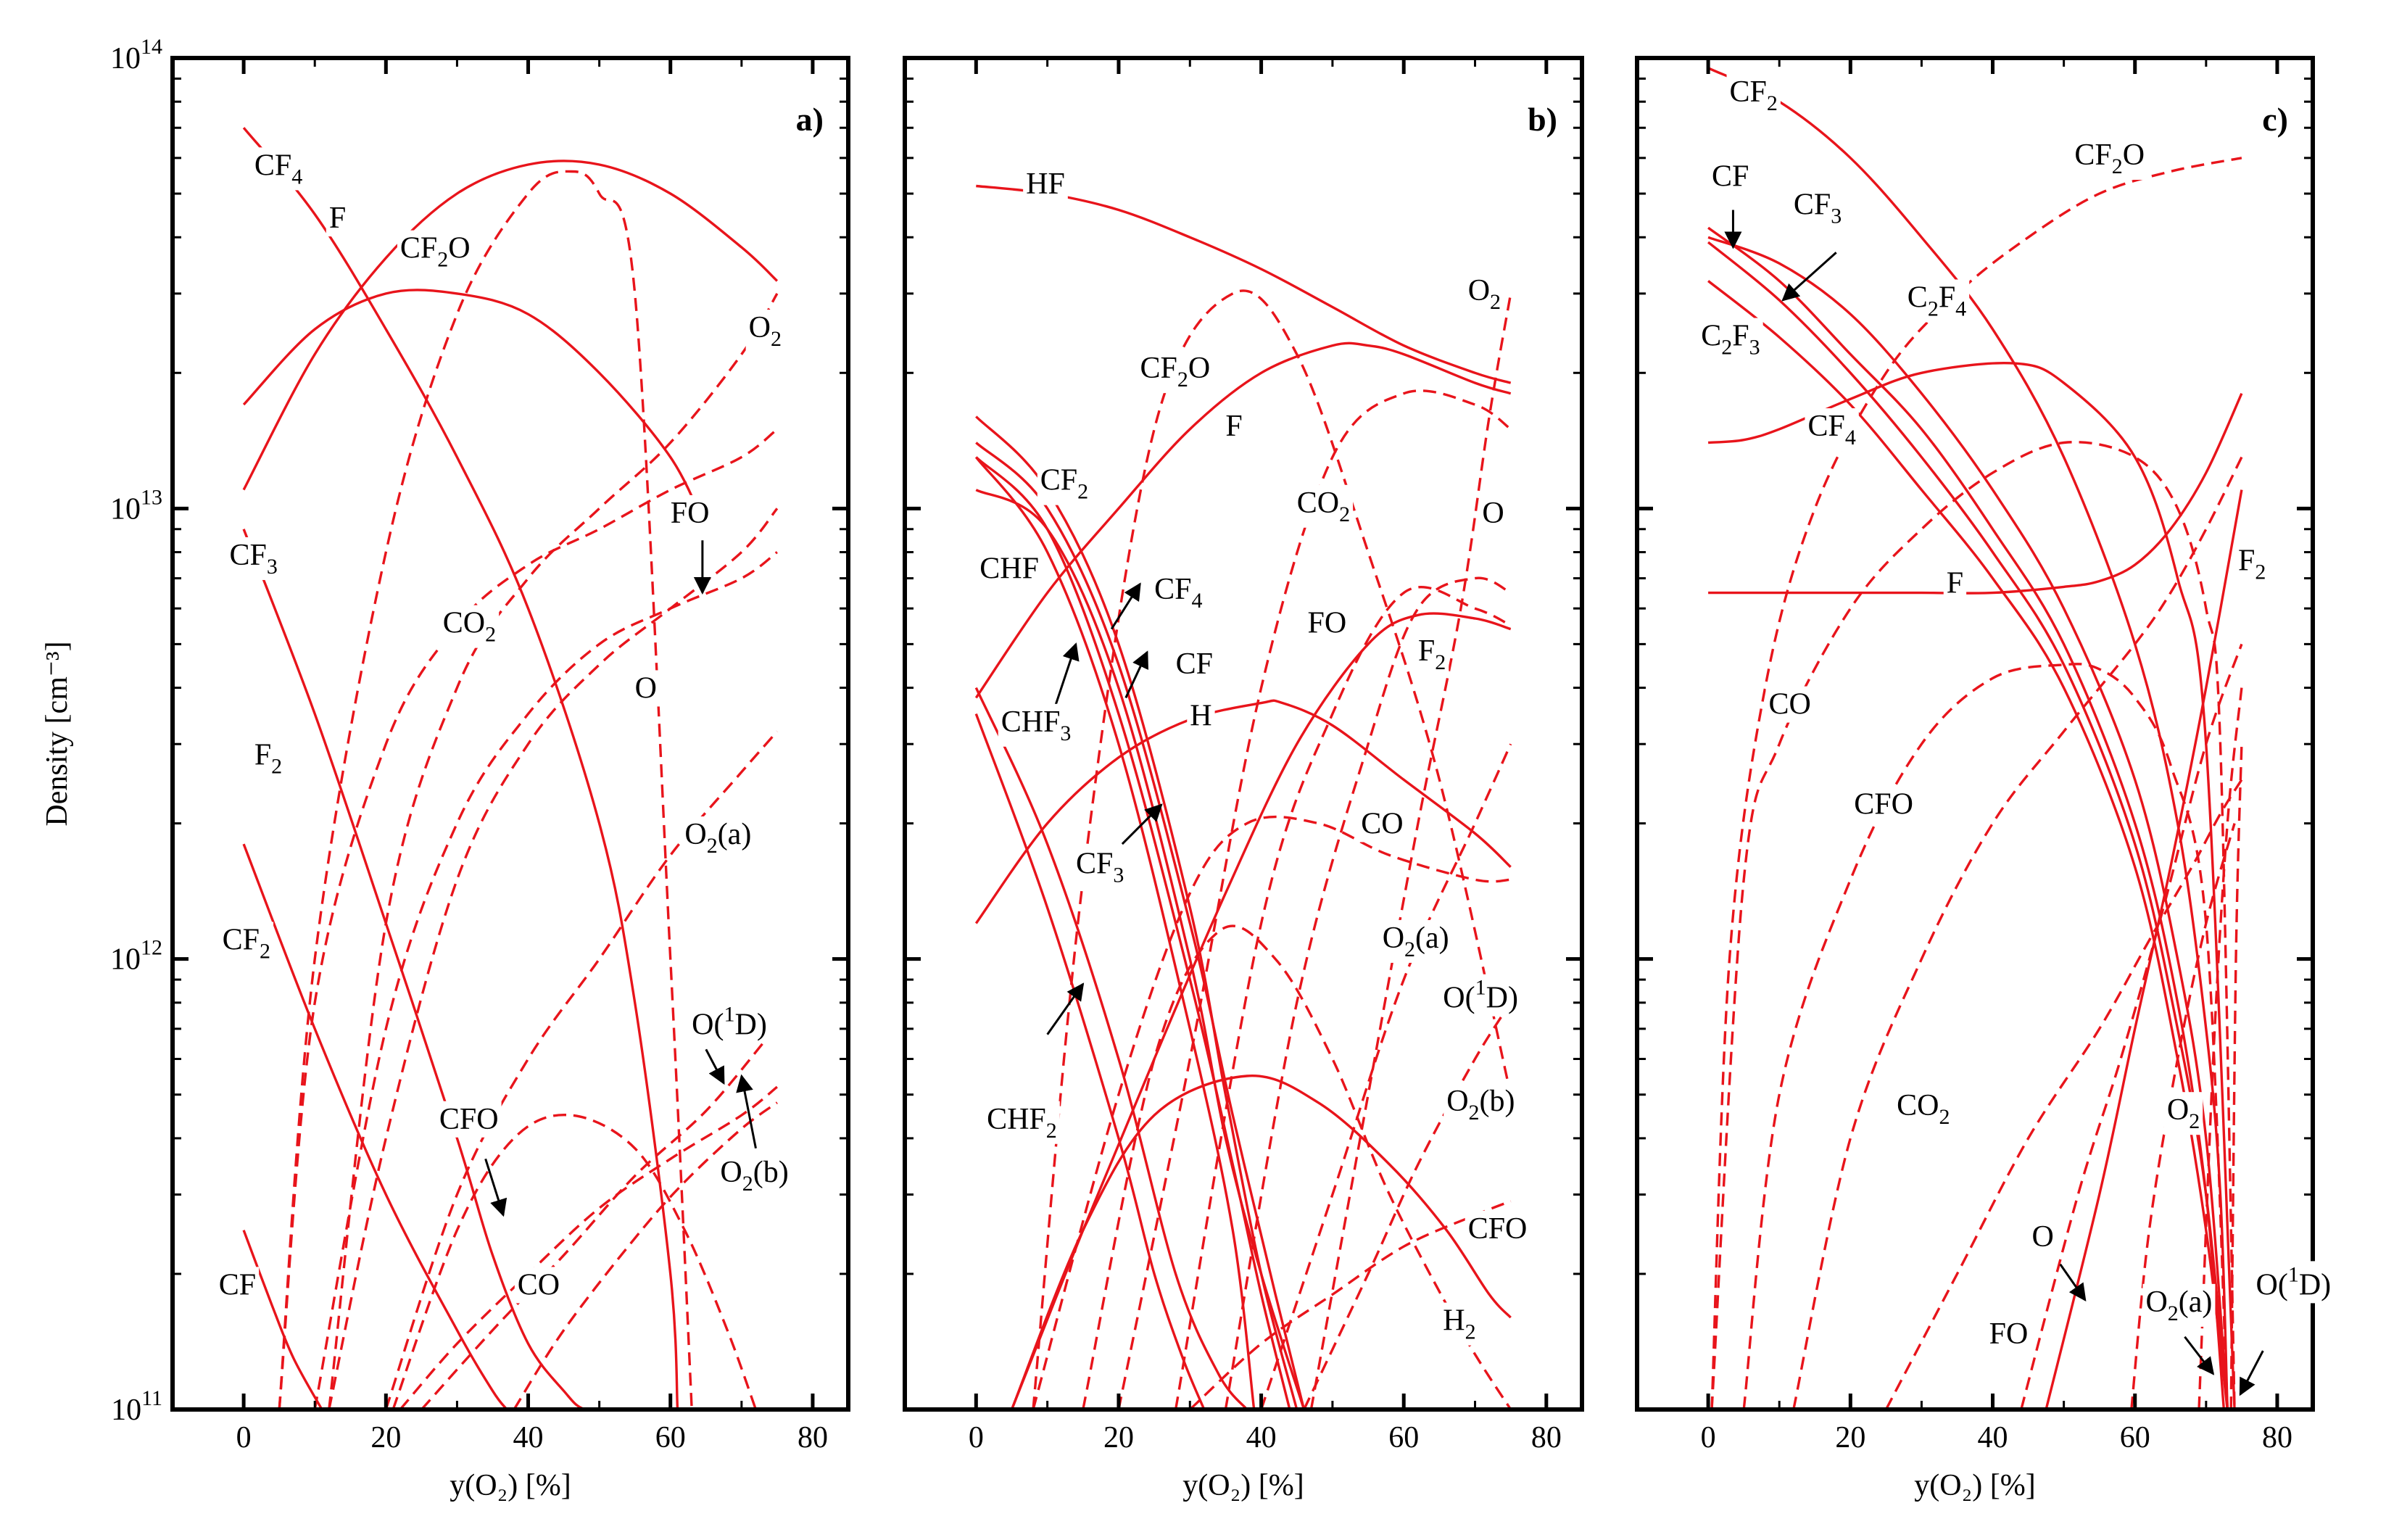 Image resolution: width=2386 pixels, height=1540 pixels. What do you see at coordinates (2183, 1116) in the screenshot?
I see `series-line-o2` at bounding box center [2183, 1116].